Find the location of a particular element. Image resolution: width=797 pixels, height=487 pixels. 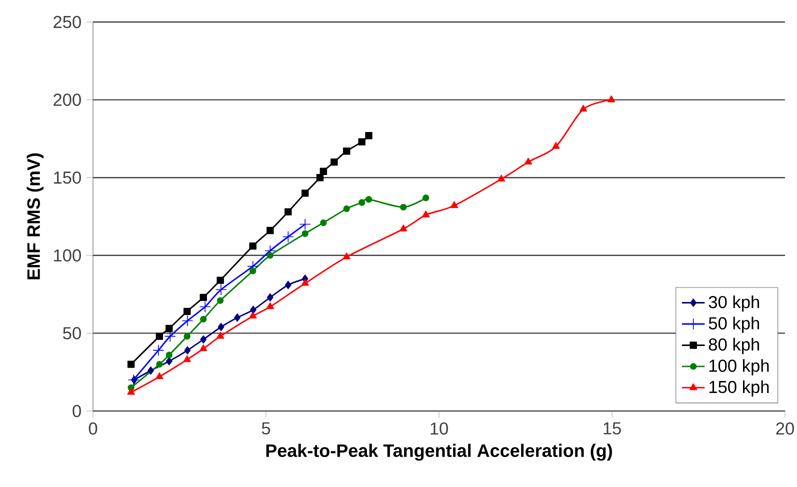

x-tick-label: 0 is located at coordinates (93, 428).